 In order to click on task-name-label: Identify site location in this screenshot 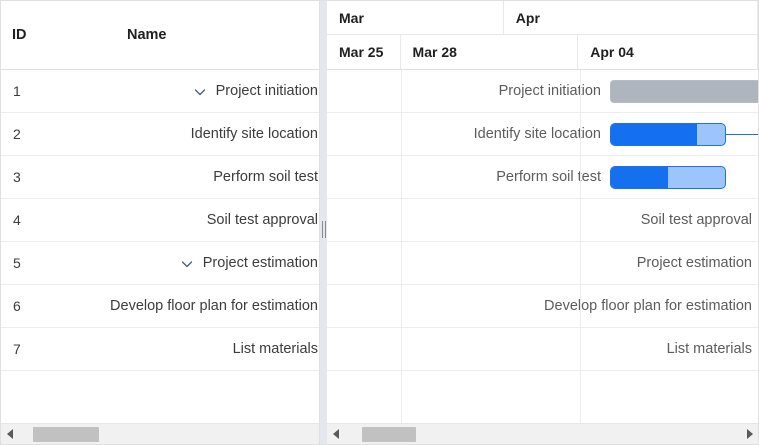, I will do `click(254, 134)`.